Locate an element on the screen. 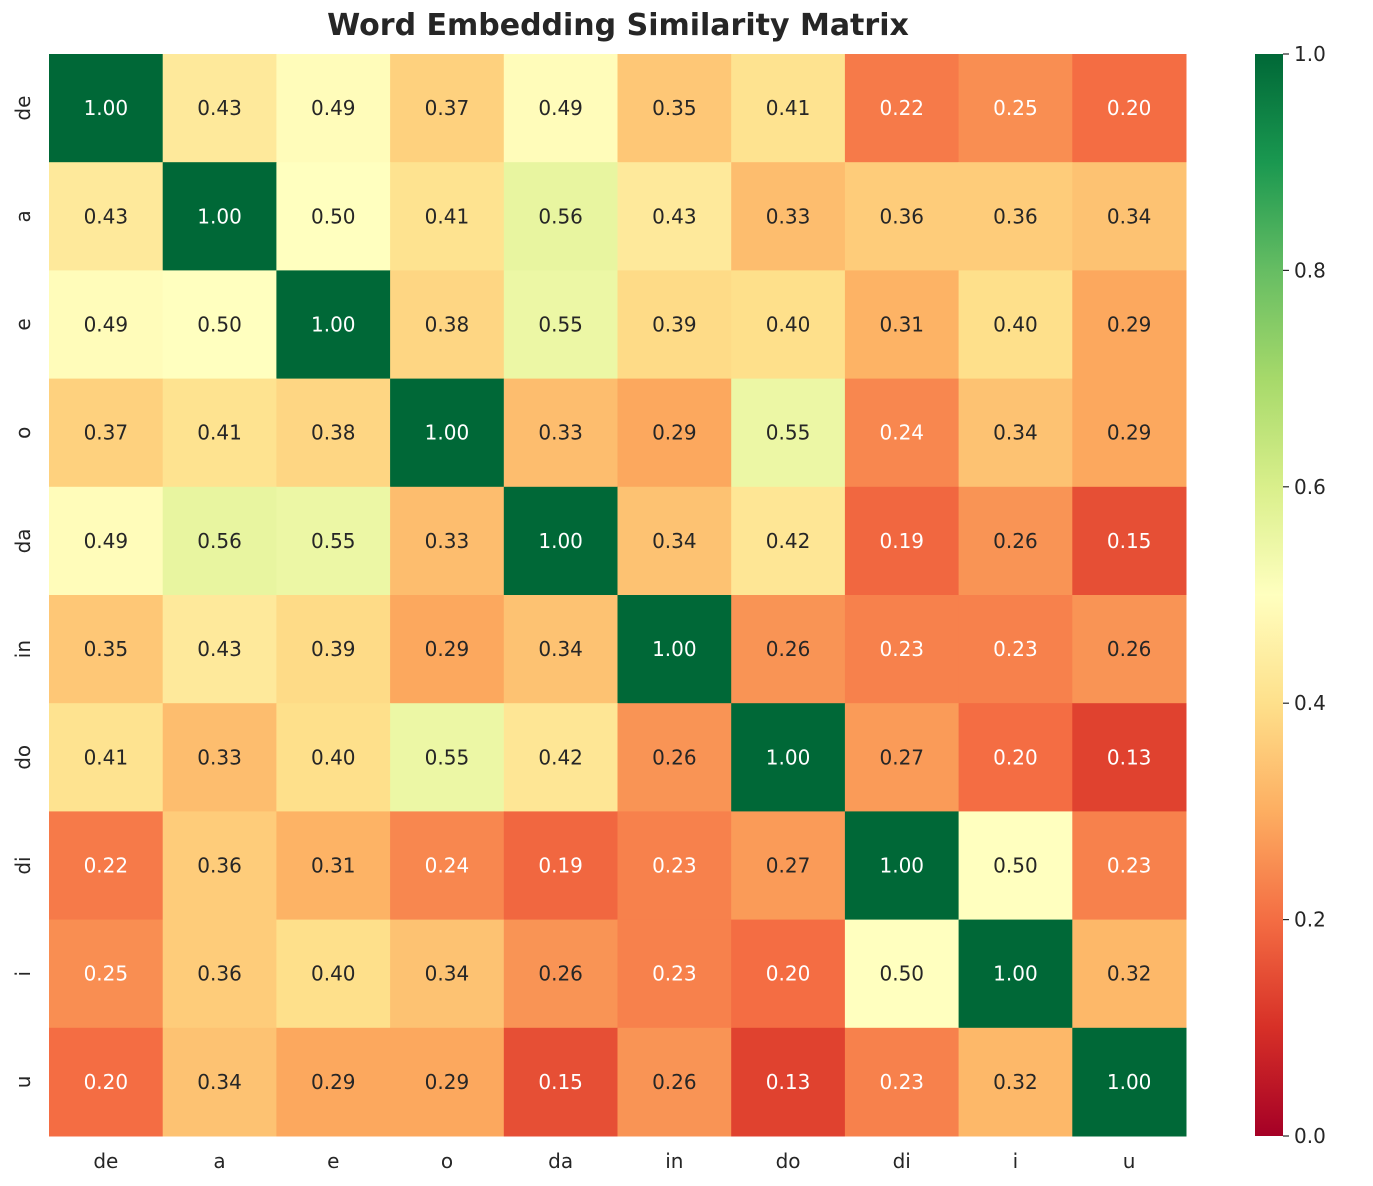  cell-annotation: 0.49 is located at coordinates (333, 108).